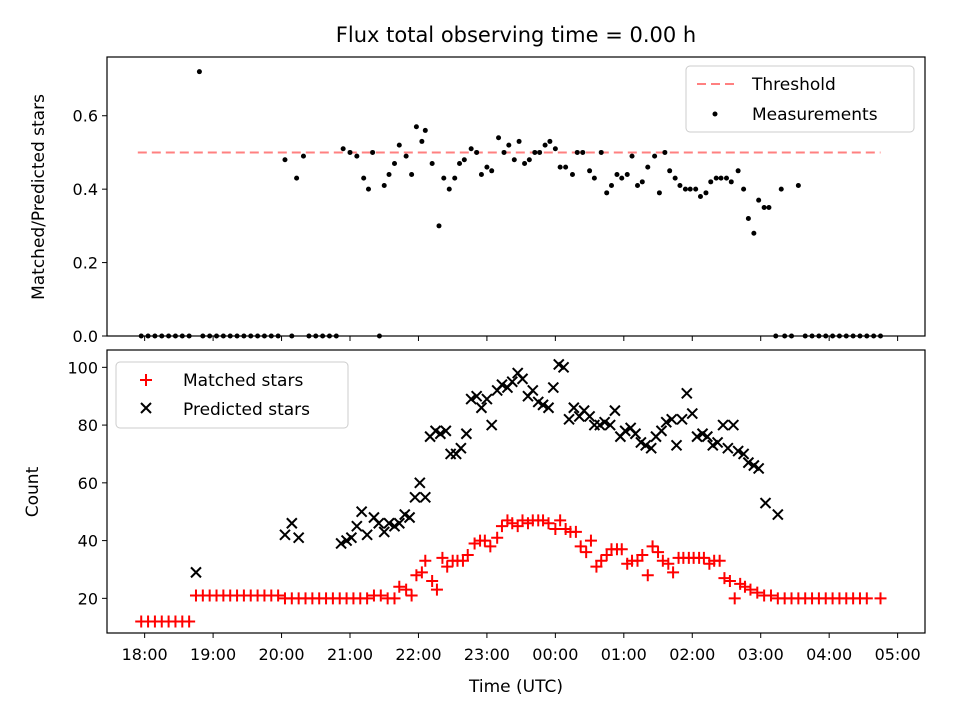 This screenshot has height=720, width=960. What do you see at coordinates (243, 381) in the screenshot?
I see `legend-matched-label: Matched stars` at bounding box center [243, 381].